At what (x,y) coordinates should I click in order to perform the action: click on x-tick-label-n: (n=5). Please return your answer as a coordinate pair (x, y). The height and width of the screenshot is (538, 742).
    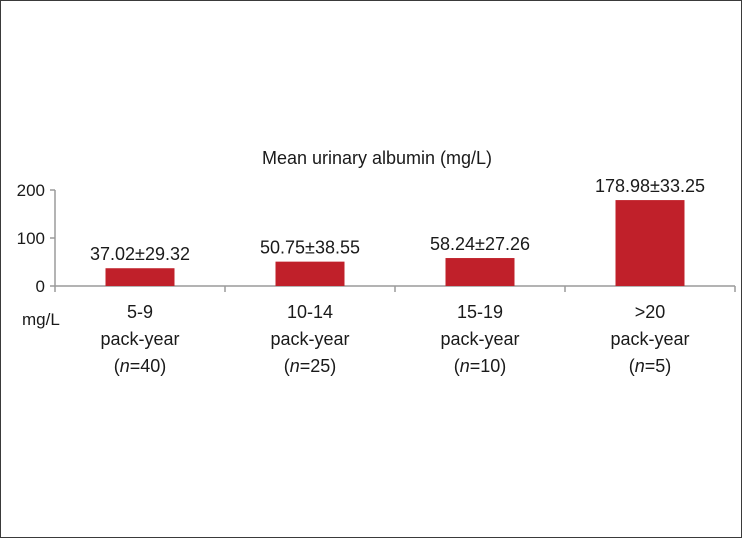
    Looking at the image, I should click on (650, 366).